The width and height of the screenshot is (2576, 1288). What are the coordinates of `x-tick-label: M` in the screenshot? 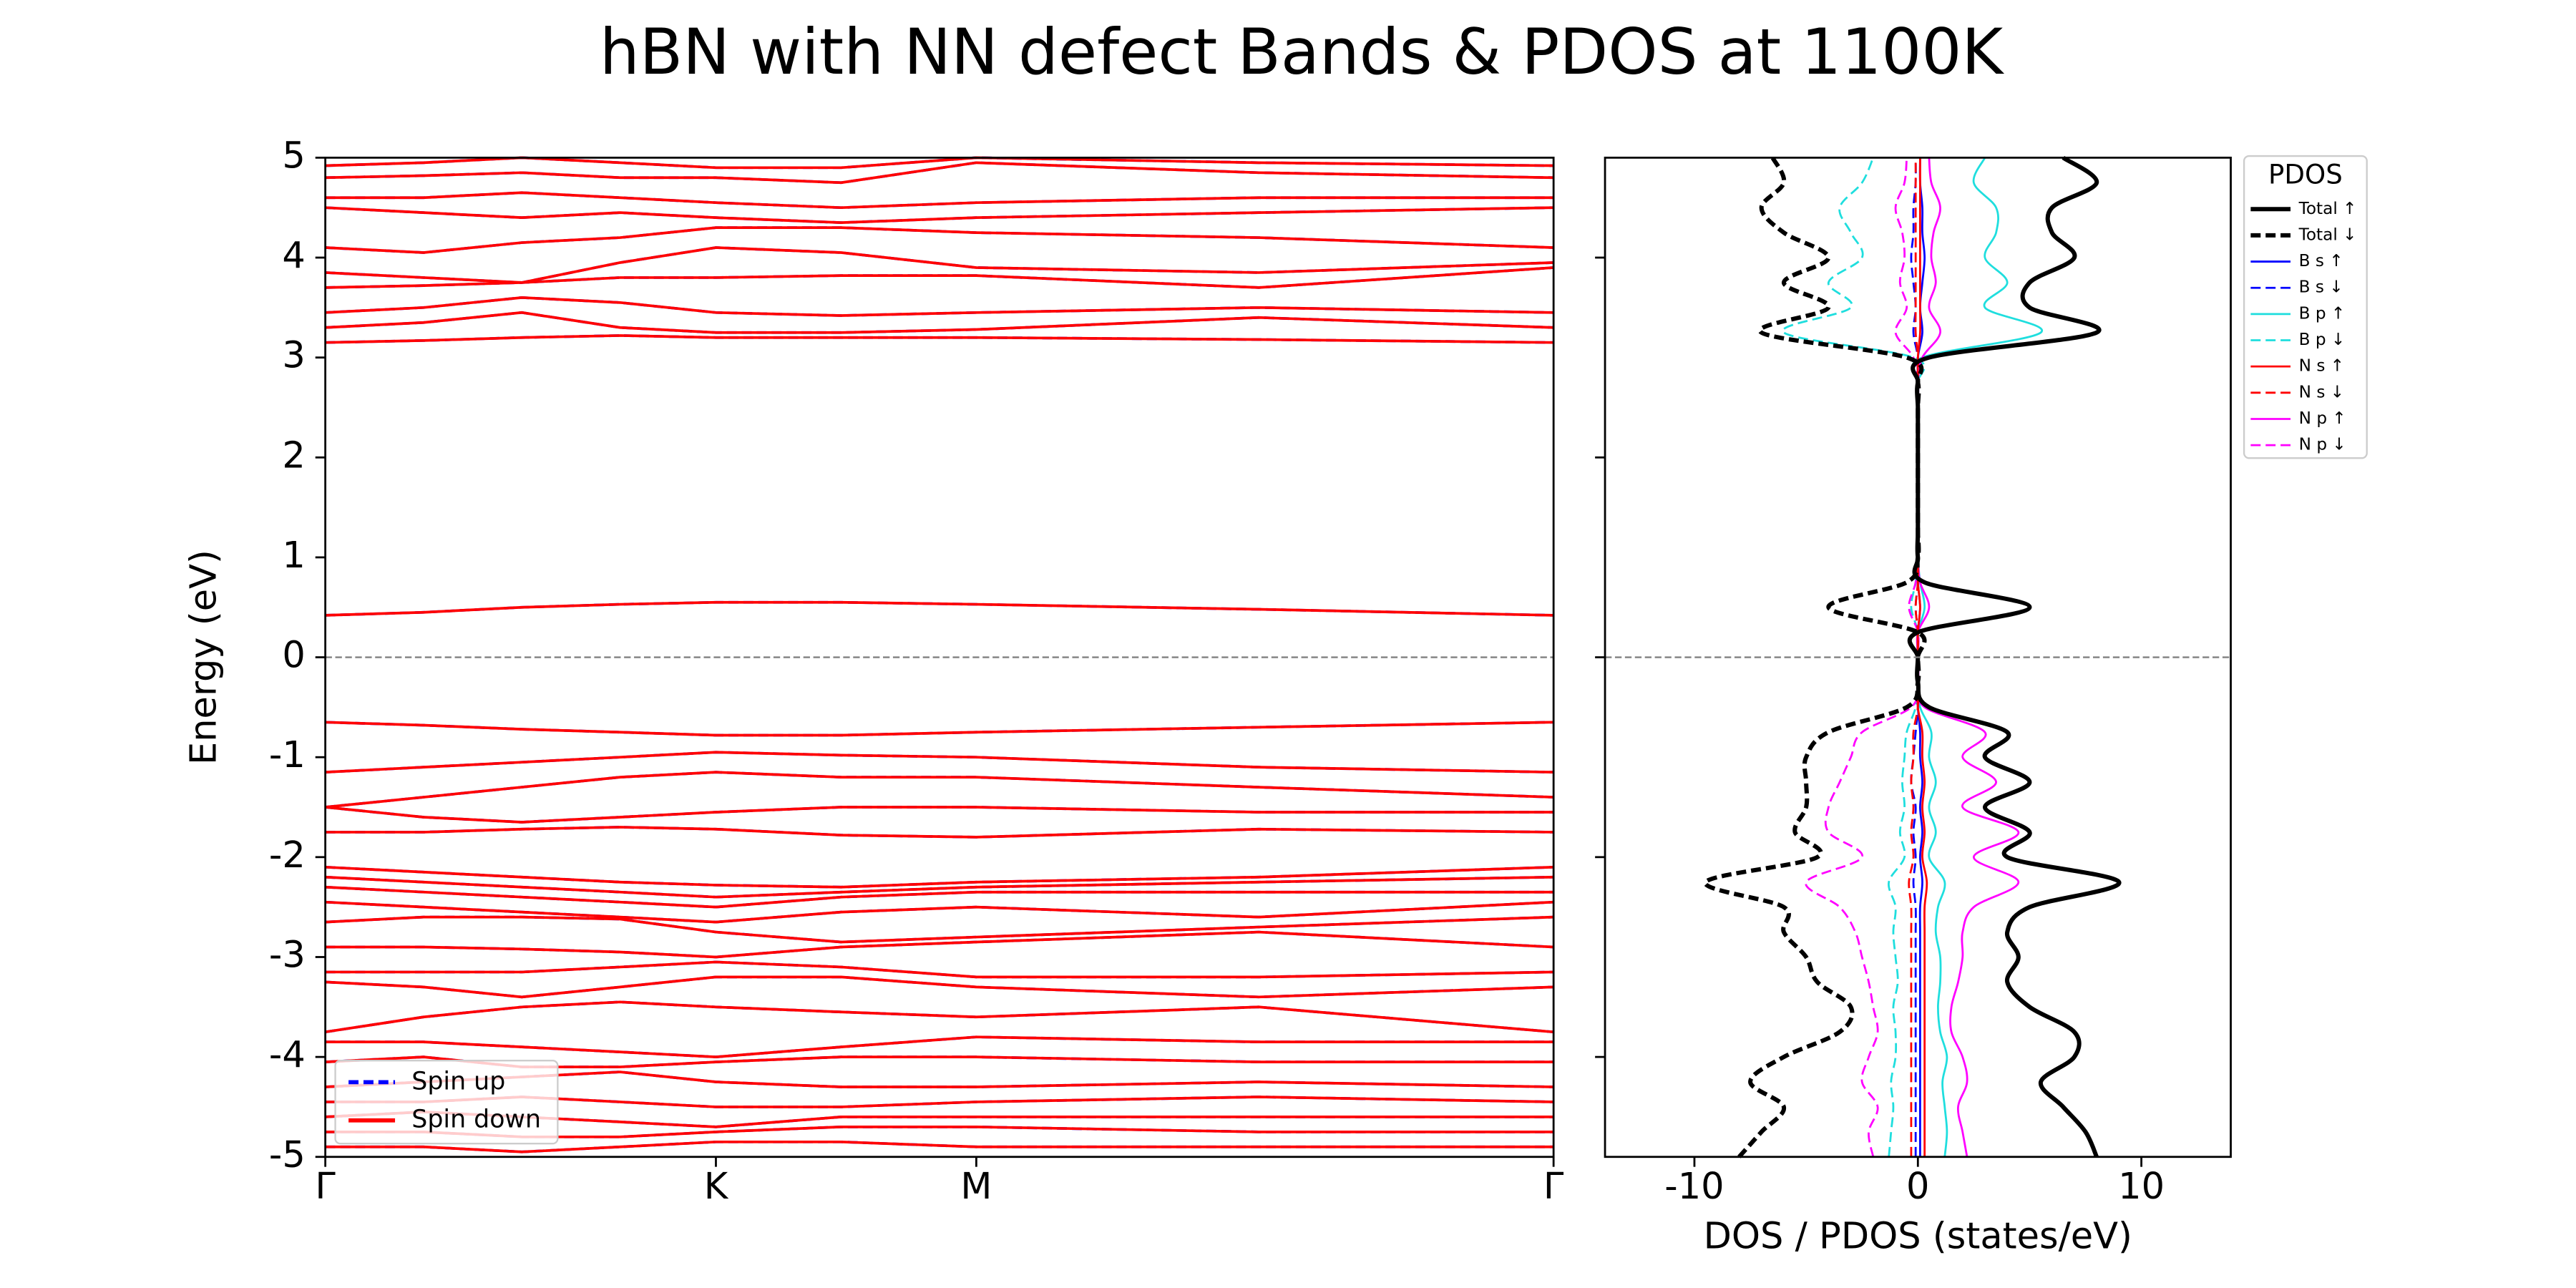 It's located at (976, 1187).